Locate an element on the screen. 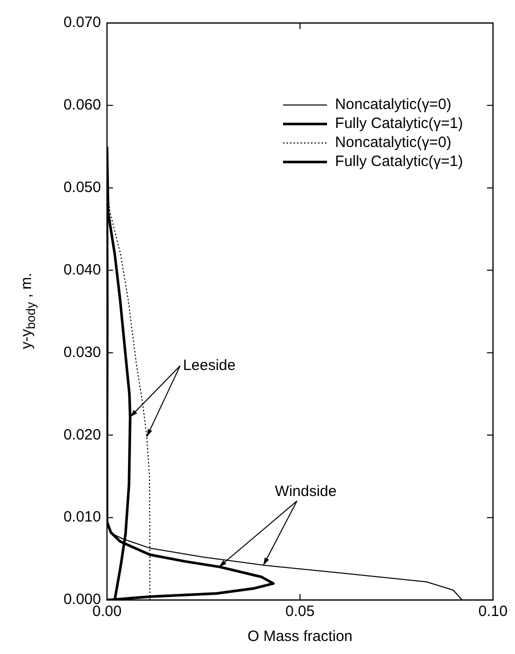 The width and height of the screenshot is (515, 654). y-tick-label: 0.020 is located at coordinates (82, 435).